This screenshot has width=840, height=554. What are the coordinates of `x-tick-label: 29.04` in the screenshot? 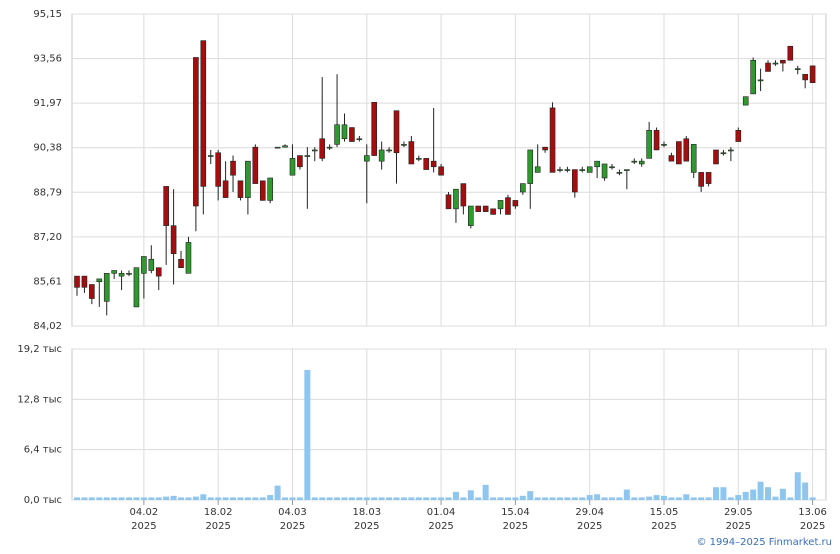 It's located at (589, 512).